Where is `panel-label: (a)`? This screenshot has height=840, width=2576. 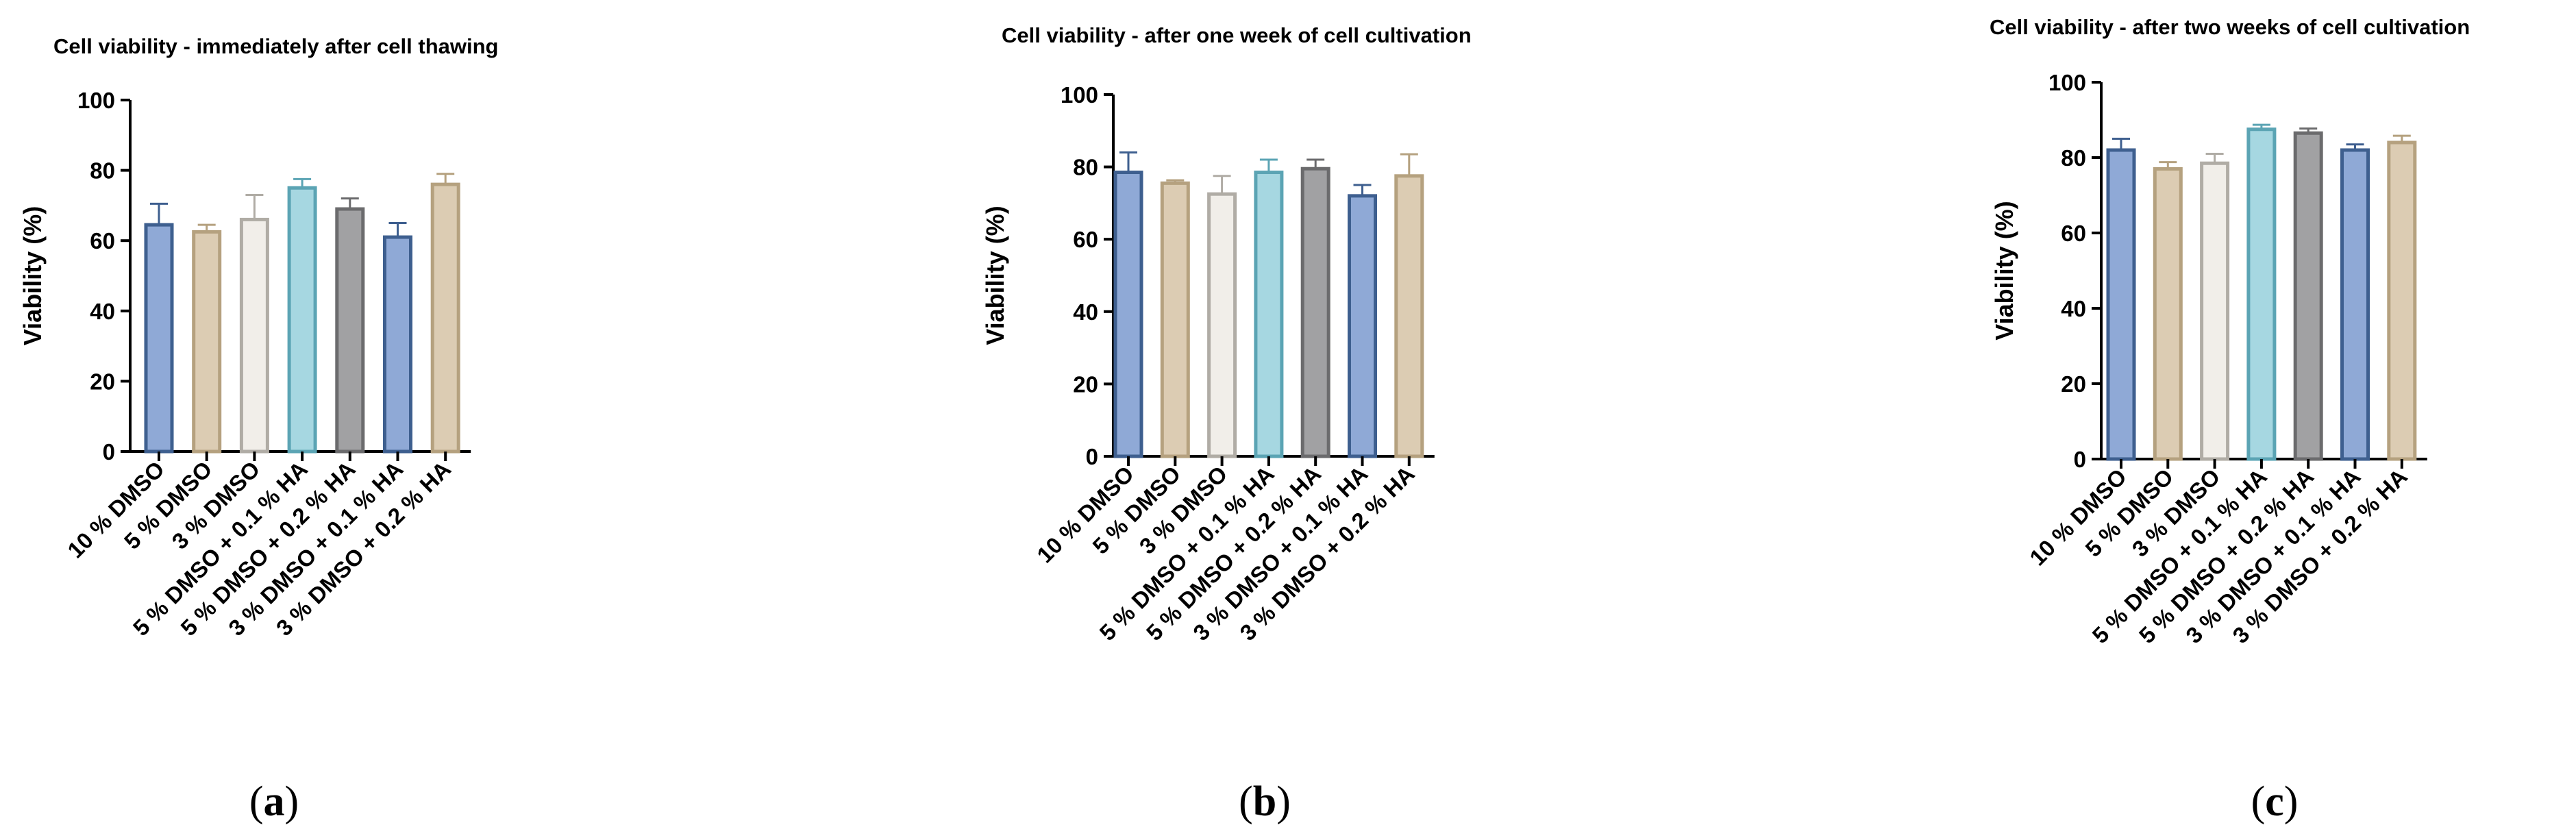 panel-label: (a) is located at coordinates (274, 801).